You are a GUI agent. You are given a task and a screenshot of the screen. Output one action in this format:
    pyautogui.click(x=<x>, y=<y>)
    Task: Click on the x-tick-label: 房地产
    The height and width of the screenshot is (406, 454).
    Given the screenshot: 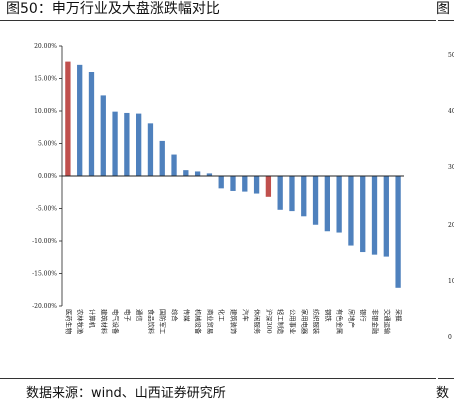 What is the action you would take?
    pyautogui.click(x=351, y=318)
    